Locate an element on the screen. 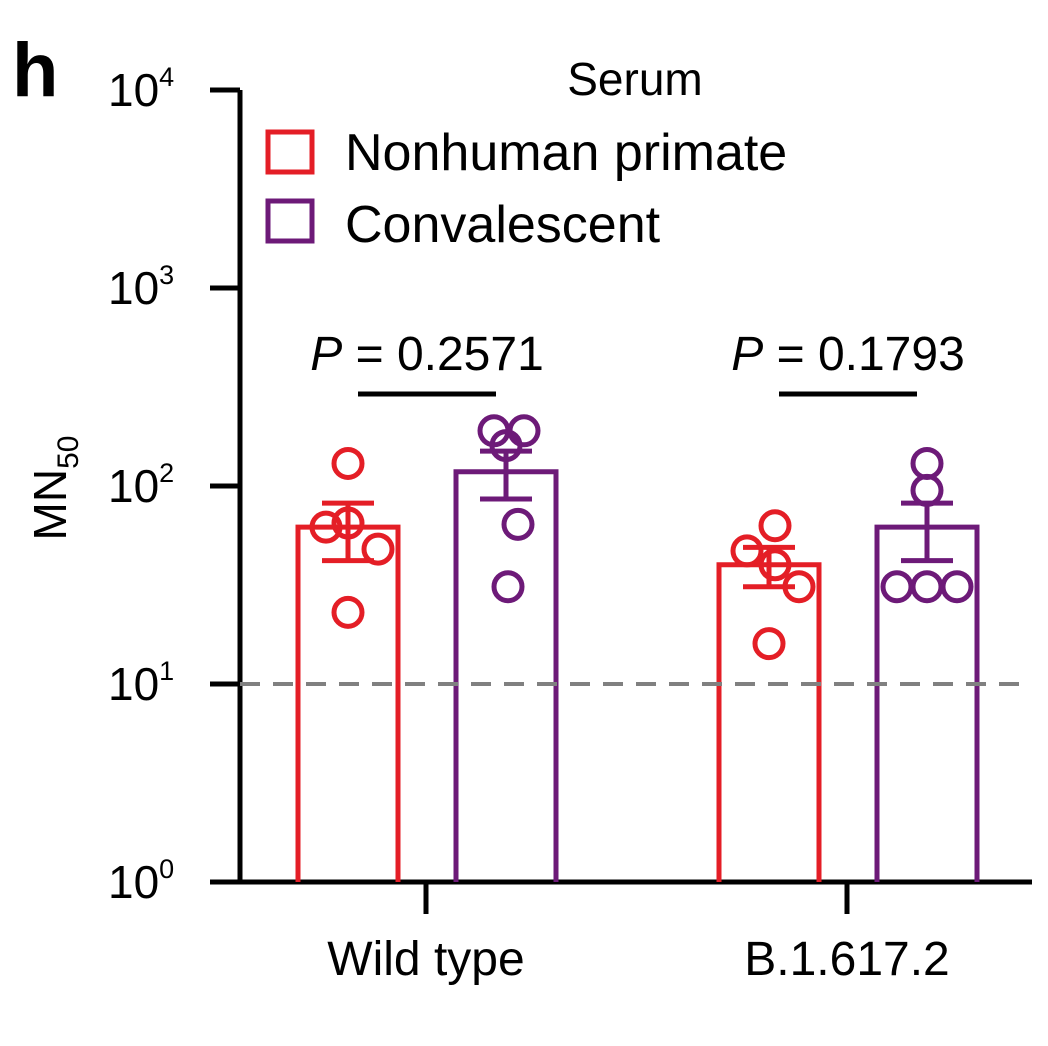 The width and height of the screenshot is (1048, 1046). y-tick-exponent-2: 2 is located at coordinates (166, 473).